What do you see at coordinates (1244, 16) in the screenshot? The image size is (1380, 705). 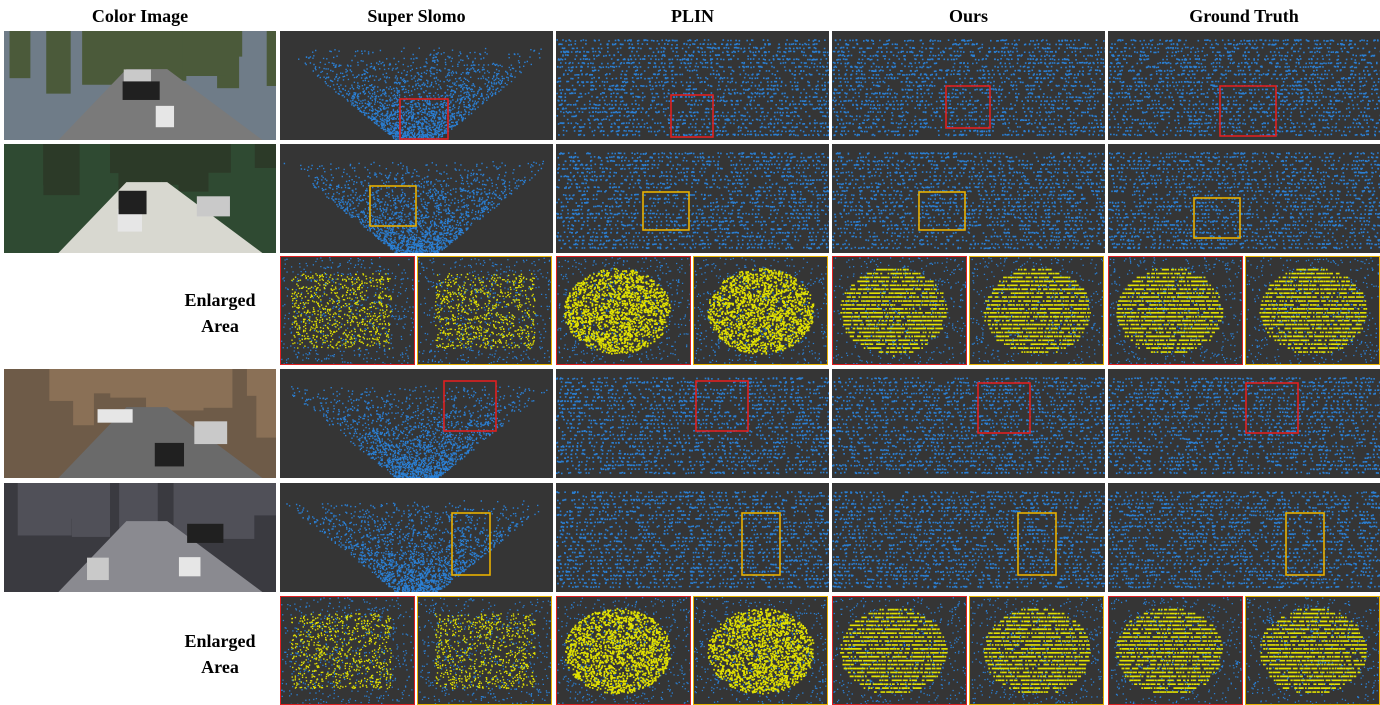 I see `header-ground-truth: Ground Truth` at bounding box center [1244, 16].